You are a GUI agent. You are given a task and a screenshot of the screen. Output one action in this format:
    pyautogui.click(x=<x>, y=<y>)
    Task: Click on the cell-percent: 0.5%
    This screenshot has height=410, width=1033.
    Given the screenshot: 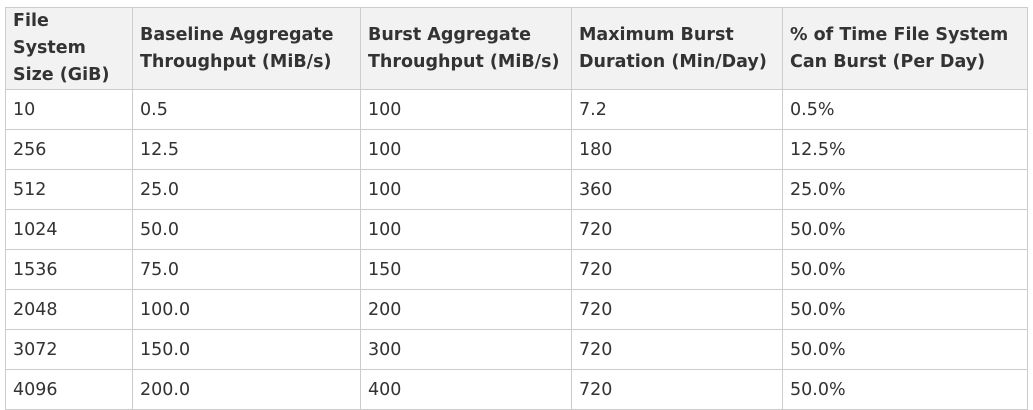 What is the action you would take?
    pyautogui.click(x=905, y=109)
    